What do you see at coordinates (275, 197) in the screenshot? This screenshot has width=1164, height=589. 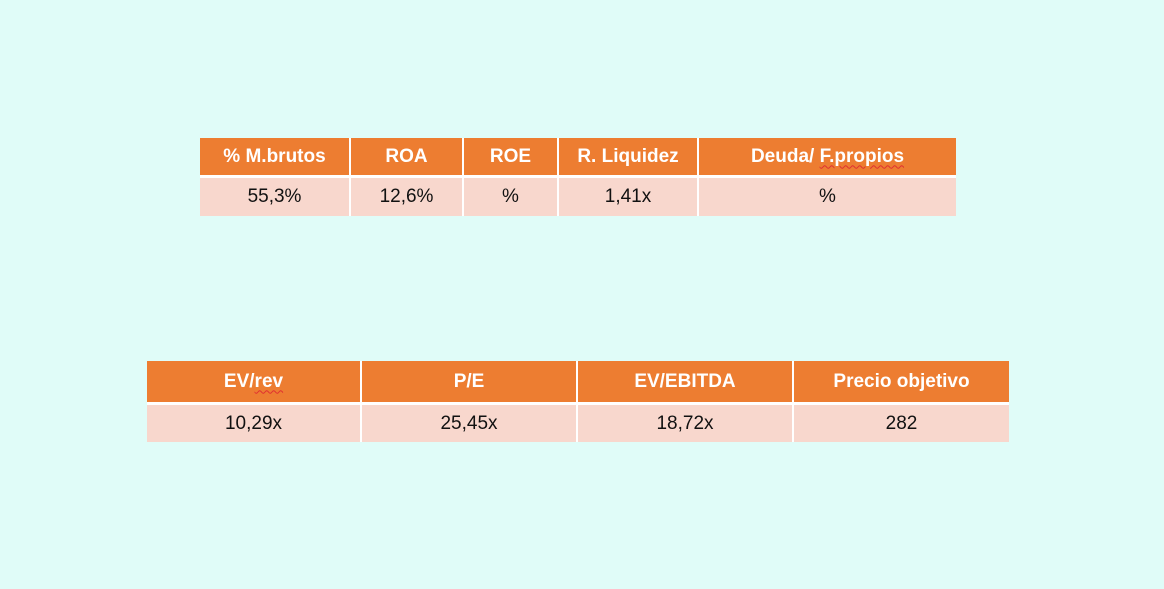 I see `value-margin-gross: 55,3%` at bounding box center [275, 197].